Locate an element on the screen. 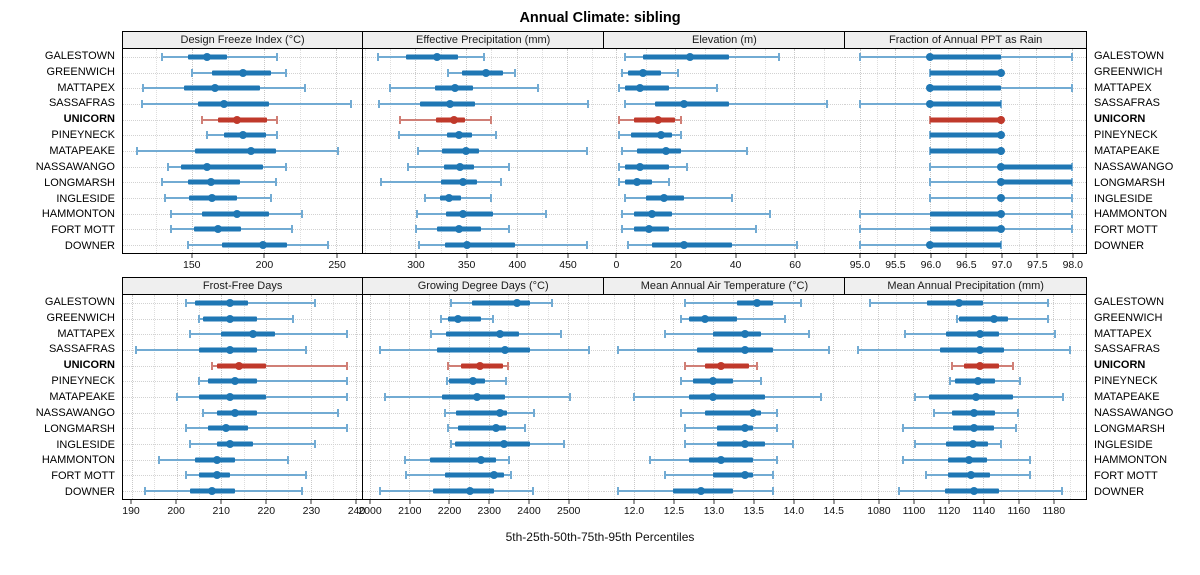  panel-box: Design Freeze Index (°C) is located at coordinates (243, 142).